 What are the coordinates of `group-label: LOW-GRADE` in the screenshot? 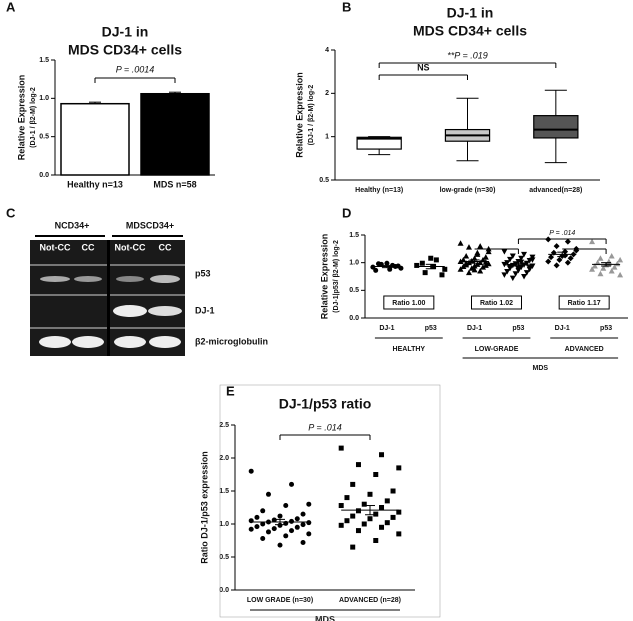 It's located at (497, 349).